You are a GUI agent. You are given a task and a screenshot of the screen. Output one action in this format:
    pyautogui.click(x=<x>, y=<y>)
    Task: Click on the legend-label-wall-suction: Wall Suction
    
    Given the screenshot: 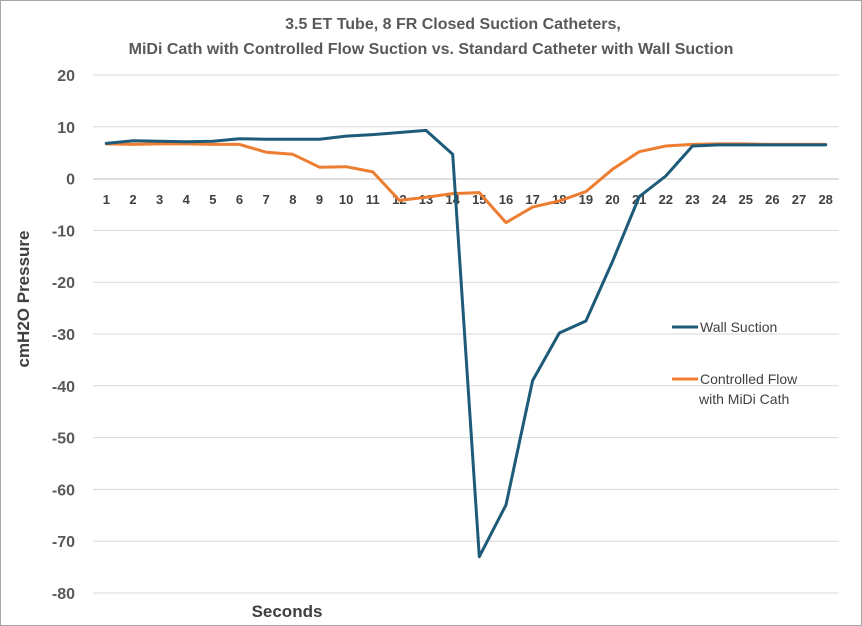 What is the action you would take?
    pyautogui.click(x=738, y=327)
    